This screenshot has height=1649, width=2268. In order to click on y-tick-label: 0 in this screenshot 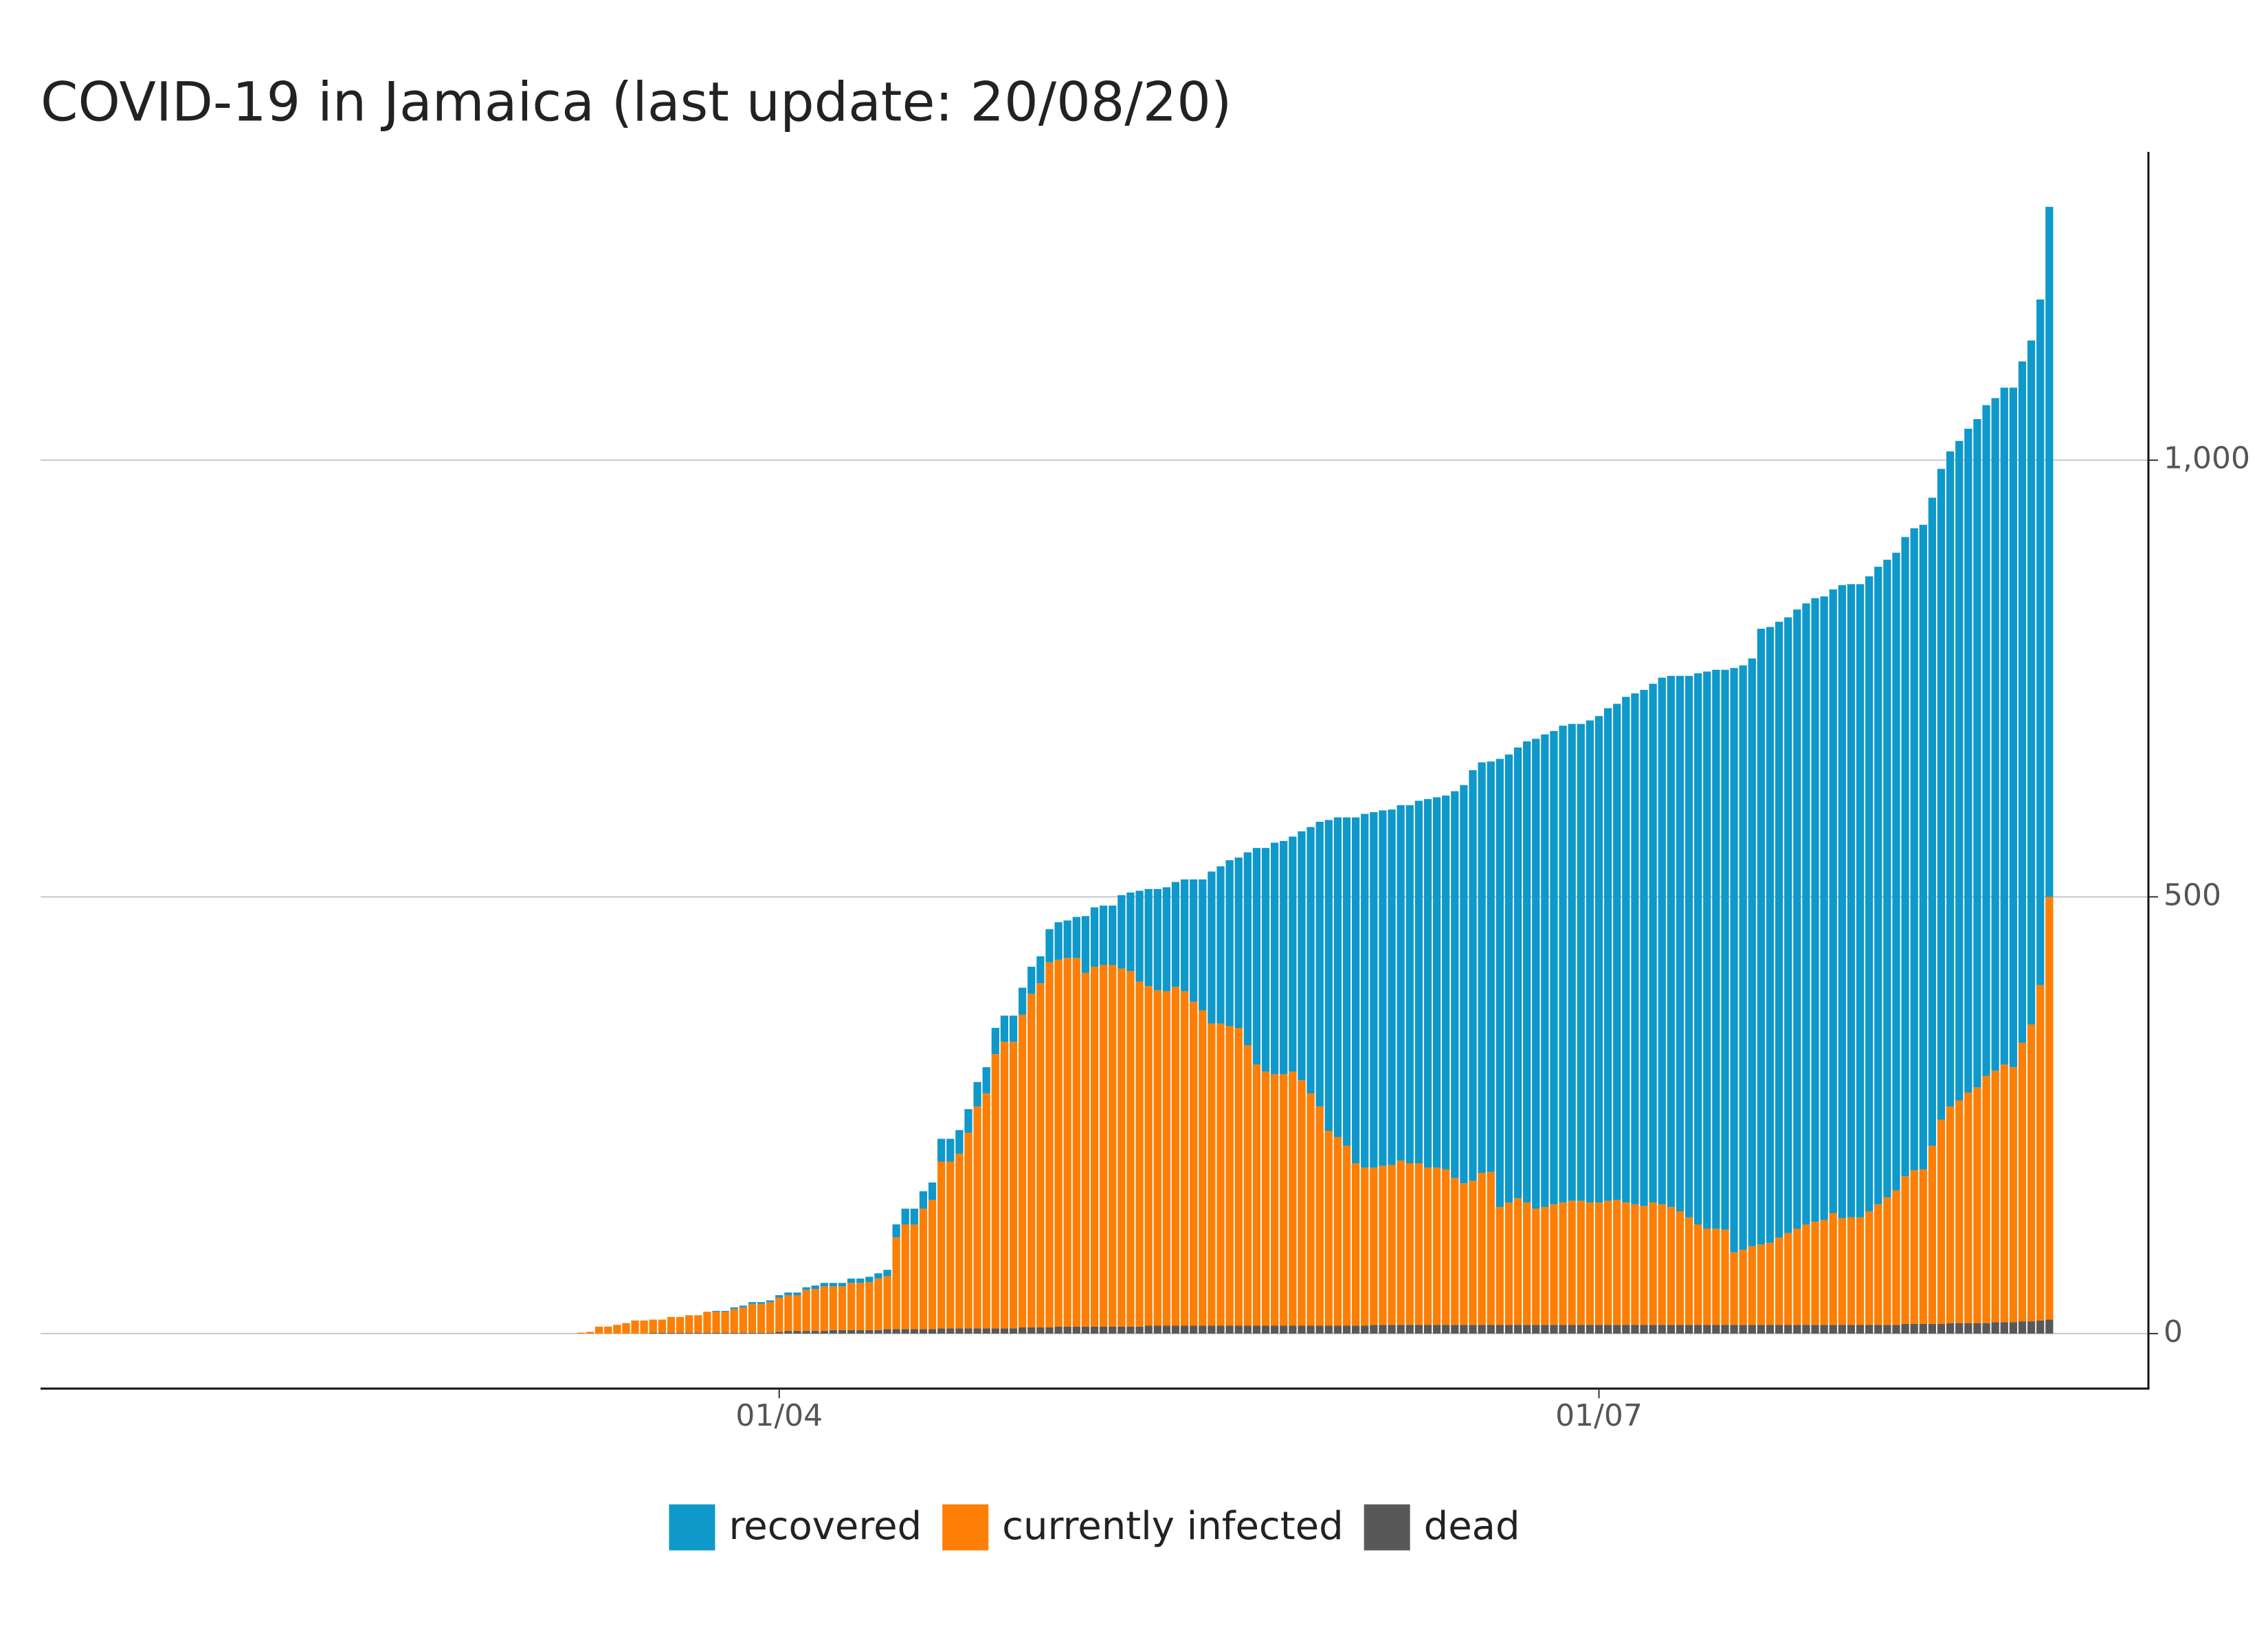, I will do `click(2173, 1331)`.